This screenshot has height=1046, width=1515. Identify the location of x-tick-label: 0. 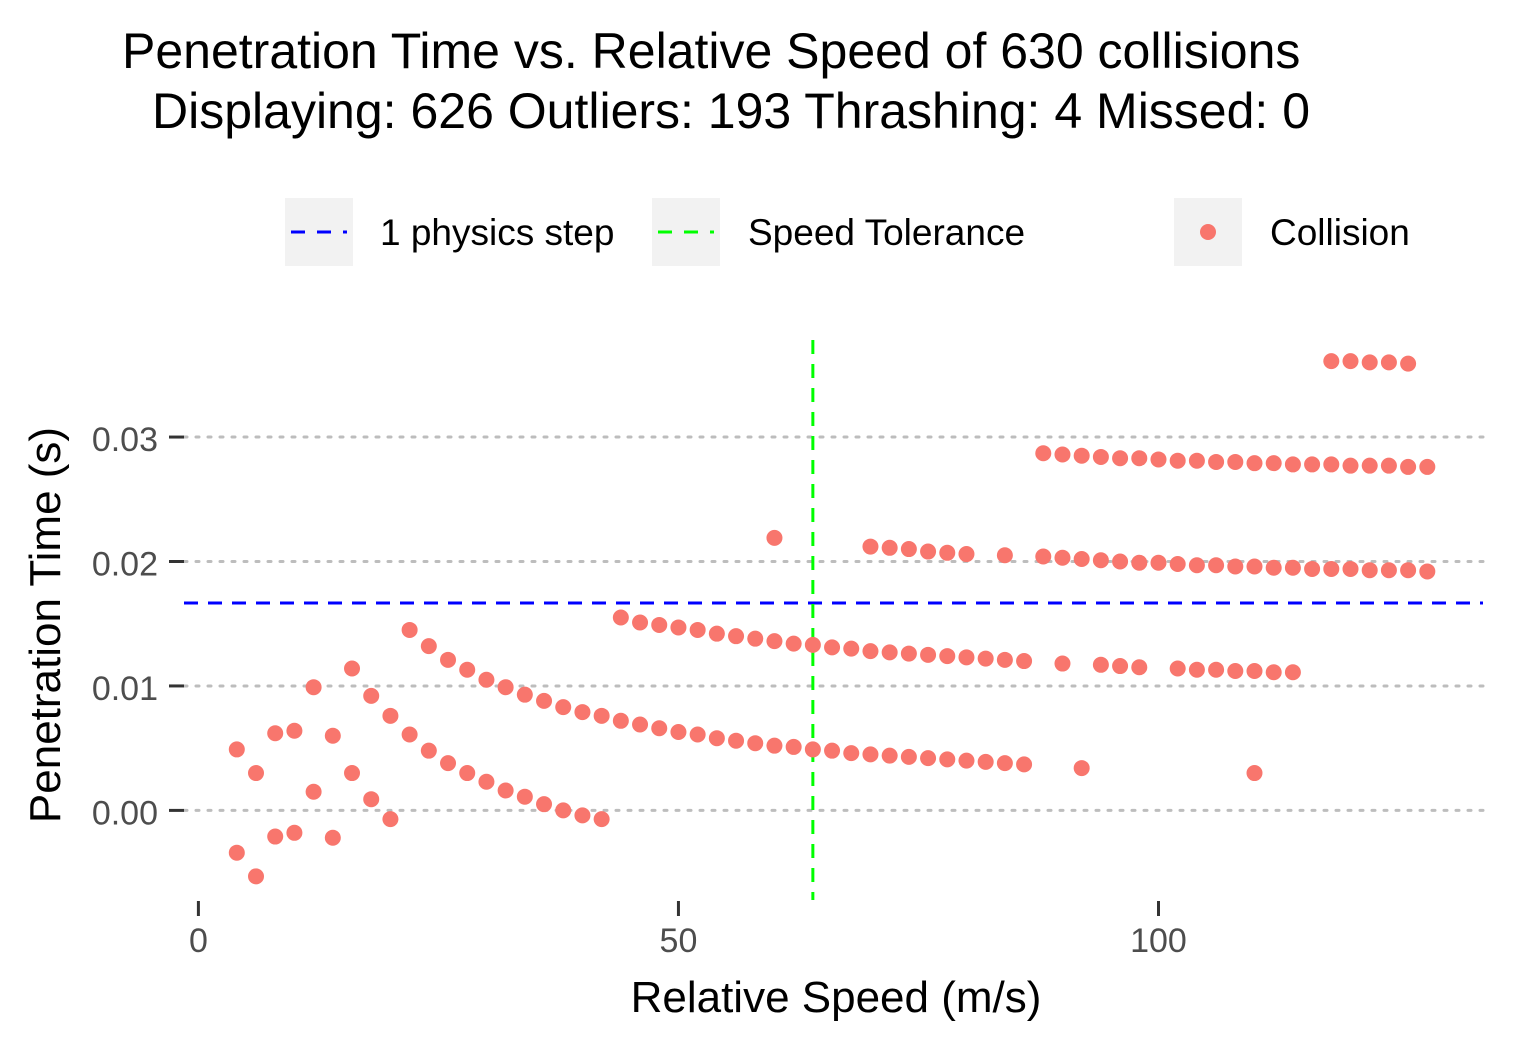
(198, 941).